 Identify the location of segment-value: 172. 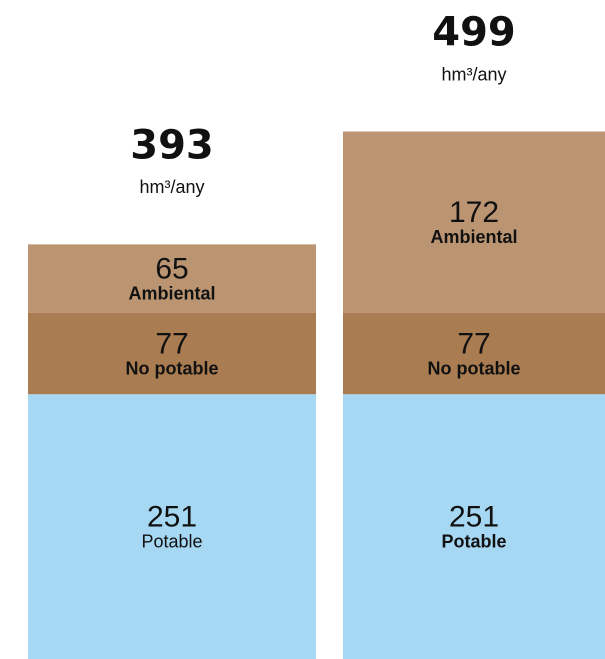
(474, 212).